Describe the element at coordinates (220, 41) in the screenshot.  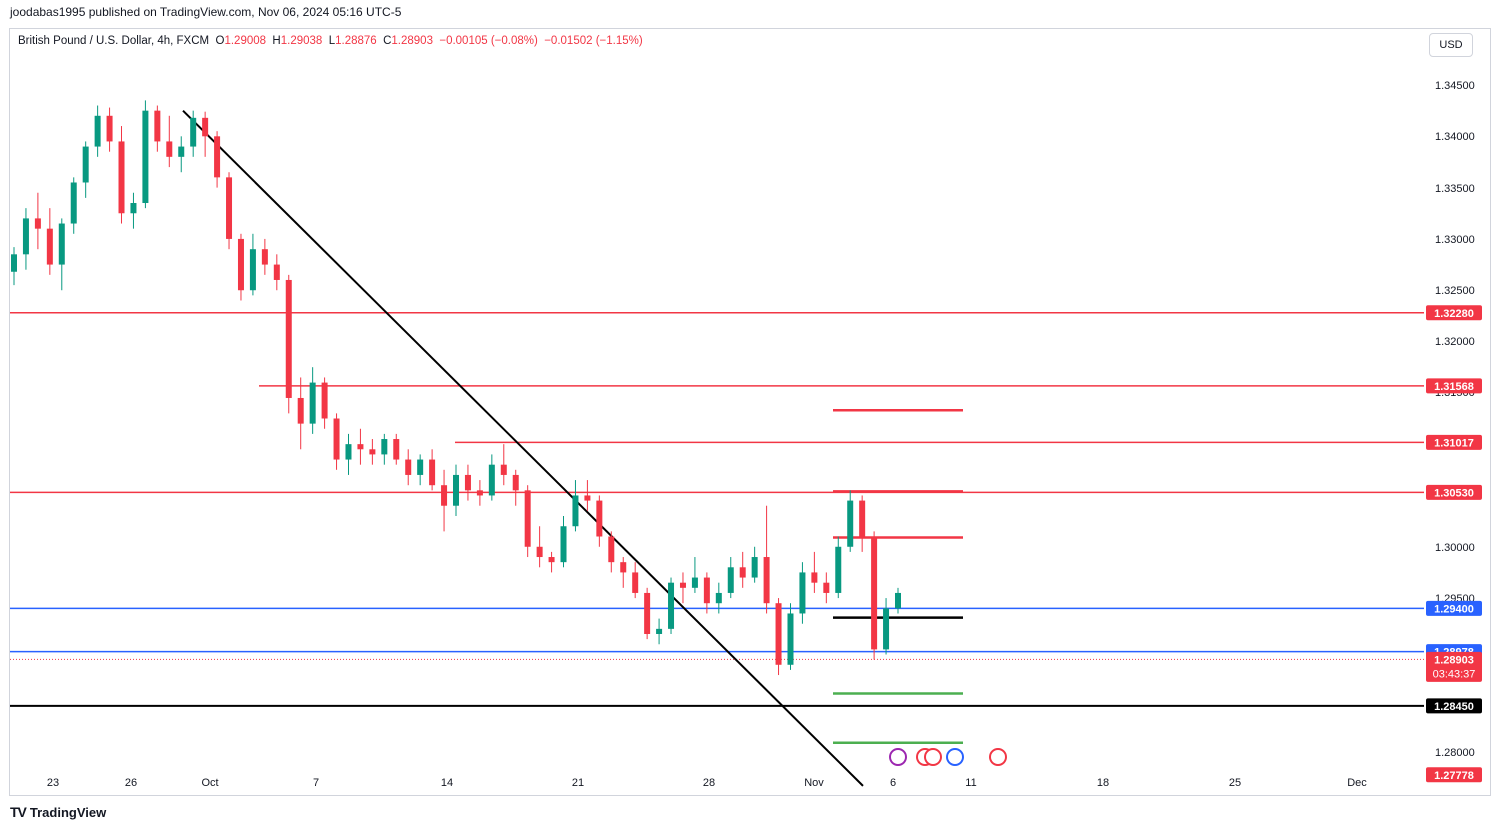
I see `open-label: O` at that location.